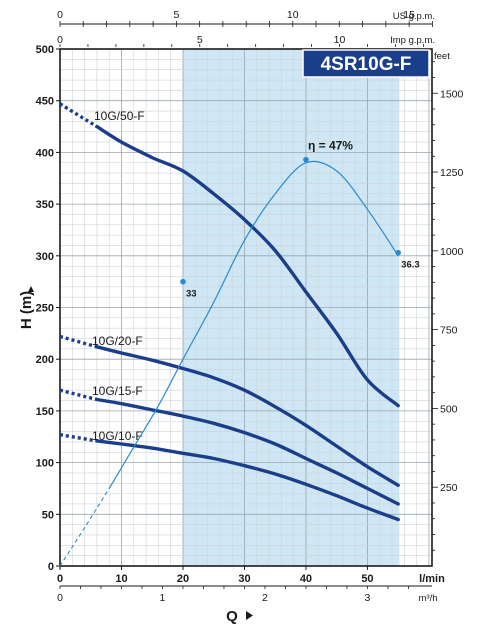 This screenshot has height=630, width=487. I want to click on chart-title: 4SR10G-F, so click(366, 64).